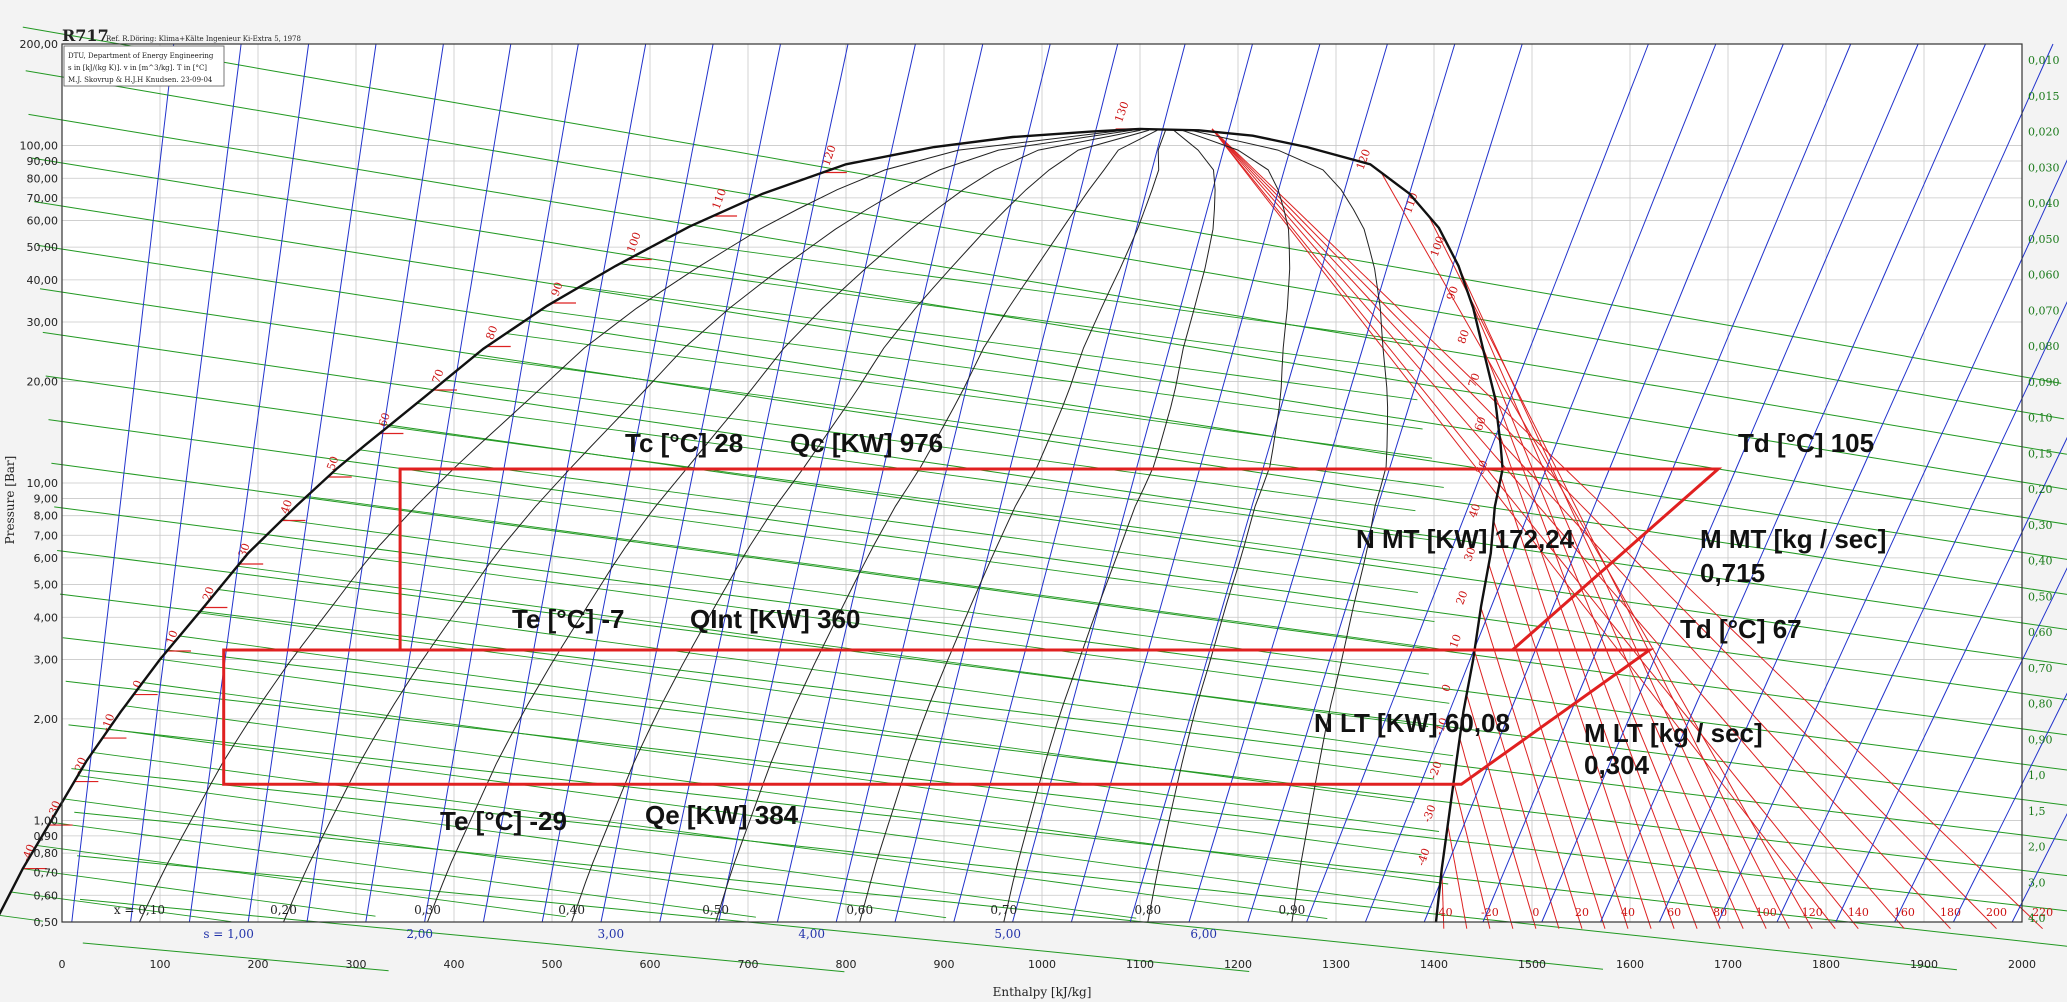  What do you see at coordinates (1793, 539) in the screenshot?
I see `annotation-m-mt: M MT [kg / sec]` at bounding box center [1793, 539].